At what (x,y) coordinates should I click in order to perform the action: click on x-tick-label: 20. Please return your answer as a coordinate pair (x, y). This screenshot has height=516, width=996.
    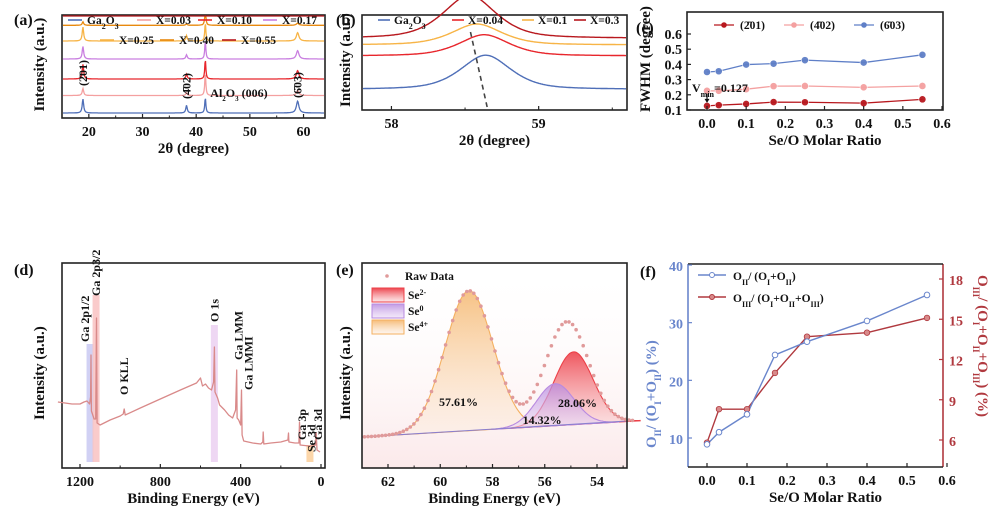
    Looking at the image, I should click on (89, 132).